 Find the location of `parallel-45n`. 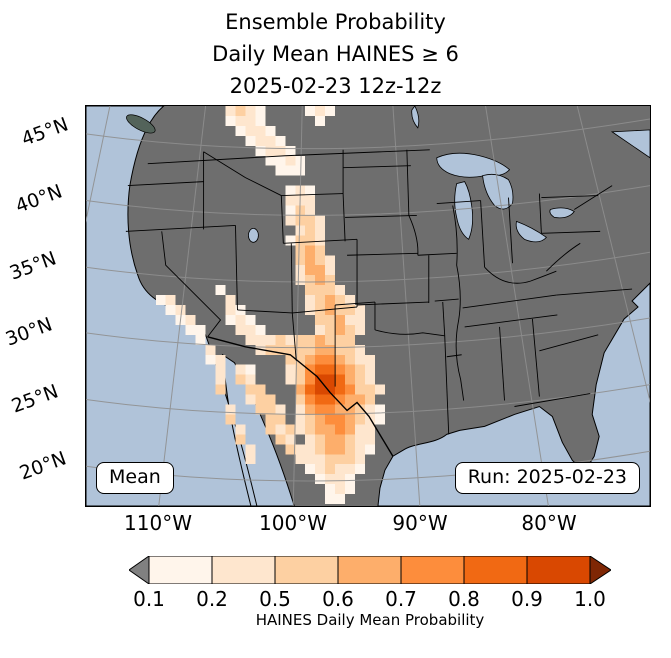

parallel-45n is located at coordinates (368, 134).